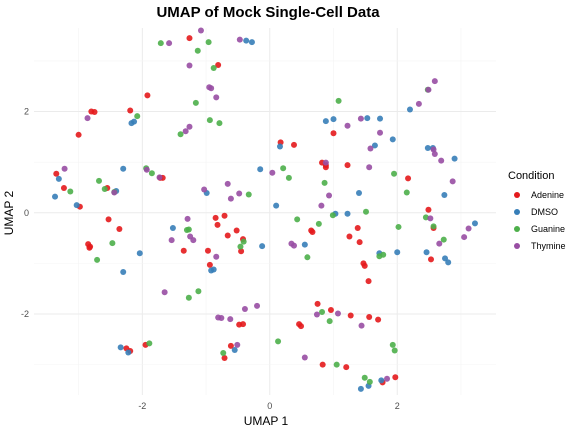 This screenshot has height=432, width=576. I want to click on legend-key-dmso, so click(517, 212).